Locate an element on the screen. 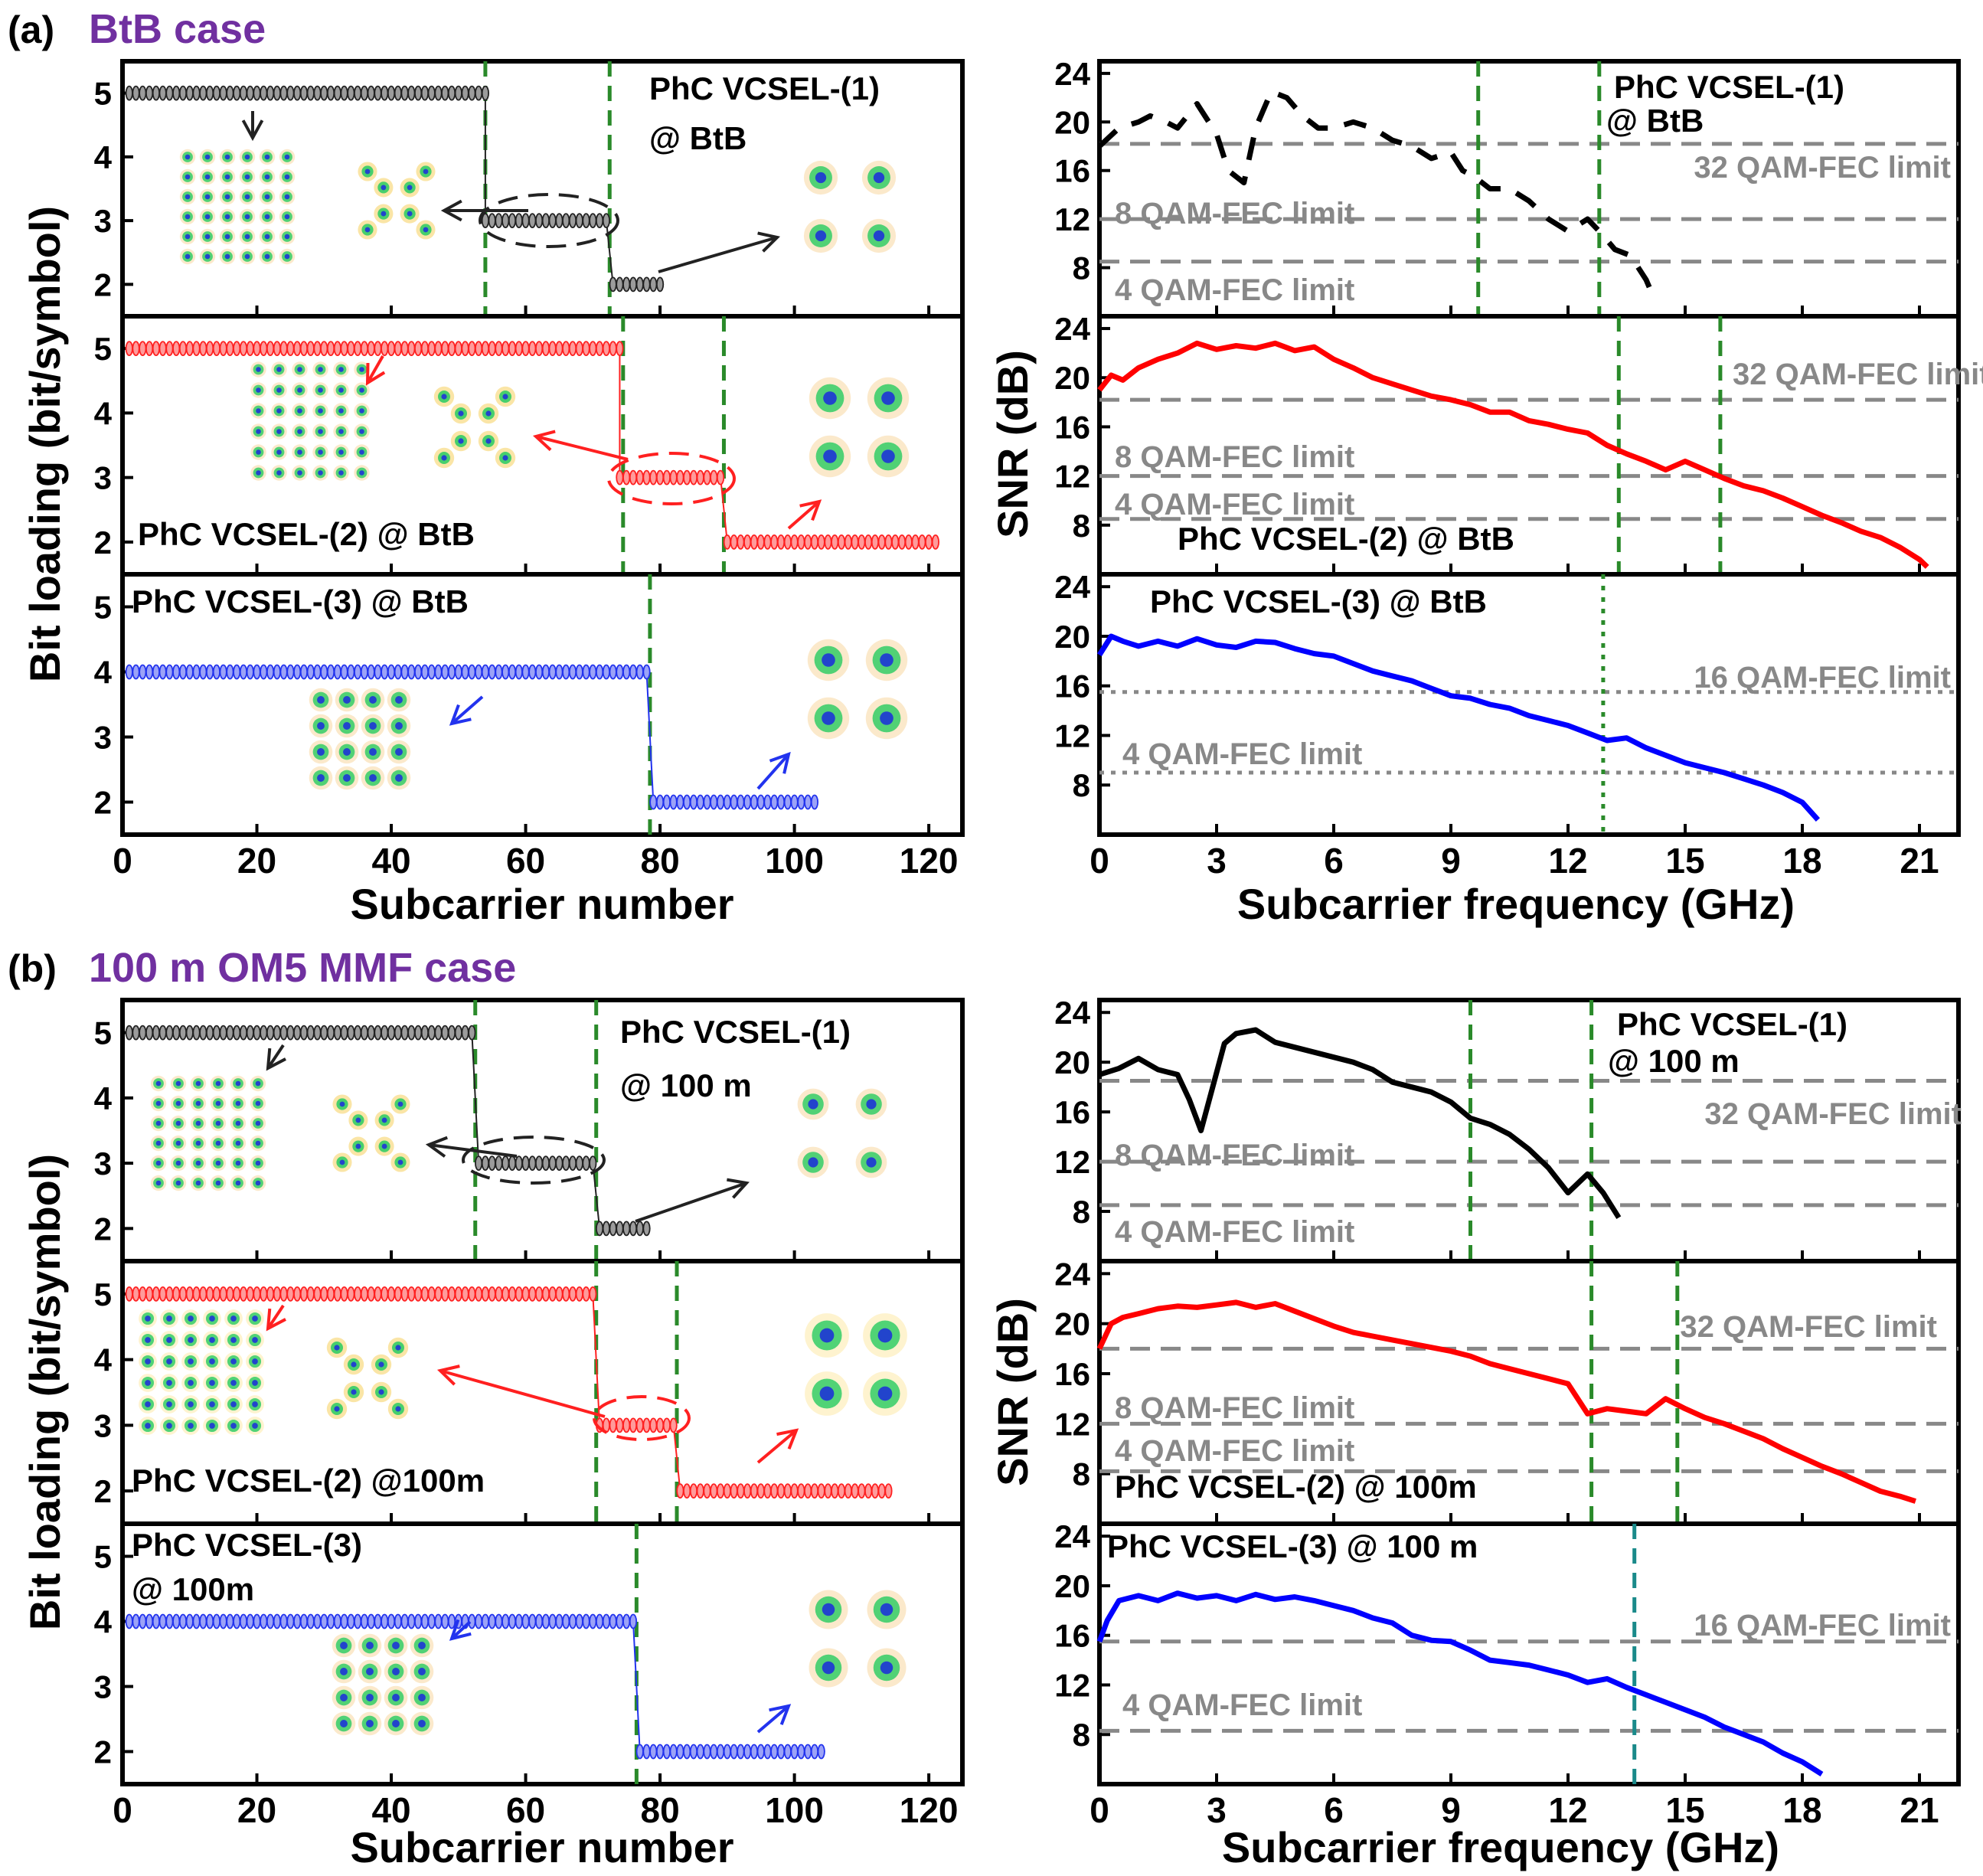 The image size is (1983, 1876). x-tick-label: 100 is located at coordinates (795, 1810).